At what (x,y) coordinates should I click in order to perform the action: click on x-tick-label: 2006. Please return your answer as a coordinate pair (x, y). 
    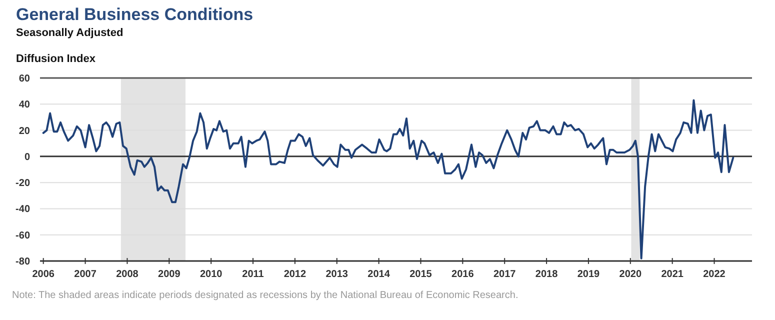
    Looking at the image, I should click on (43, 274).